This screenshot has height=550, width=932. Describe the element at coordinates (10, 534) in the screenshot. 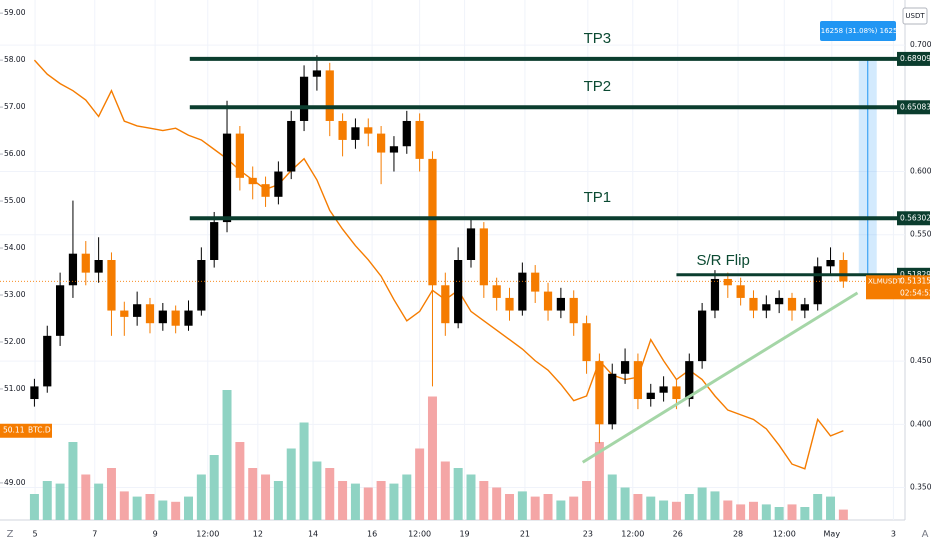

I see `zoom-button: Z` at that location.